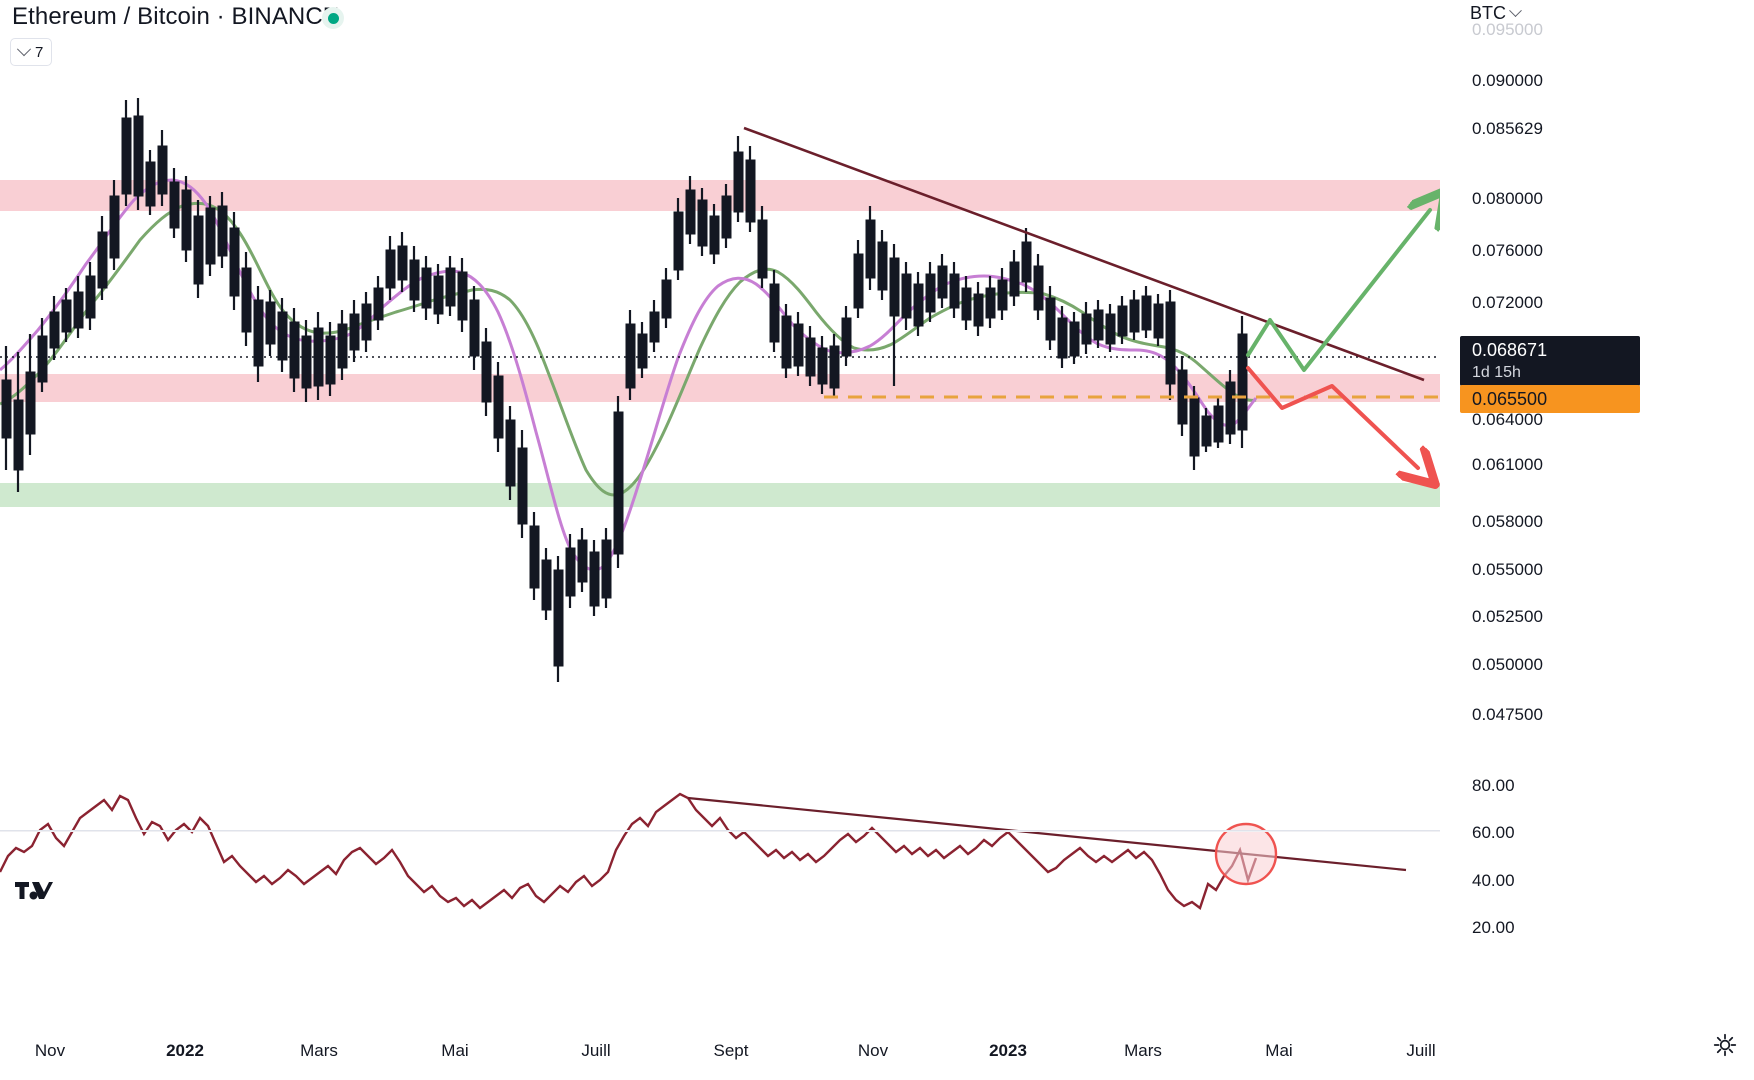 The height and width of the screenshot is (1080, 1754). Describe the element at coordinates (730, 195) in the screenshot. I see `resistance-zone-upper` at that location.